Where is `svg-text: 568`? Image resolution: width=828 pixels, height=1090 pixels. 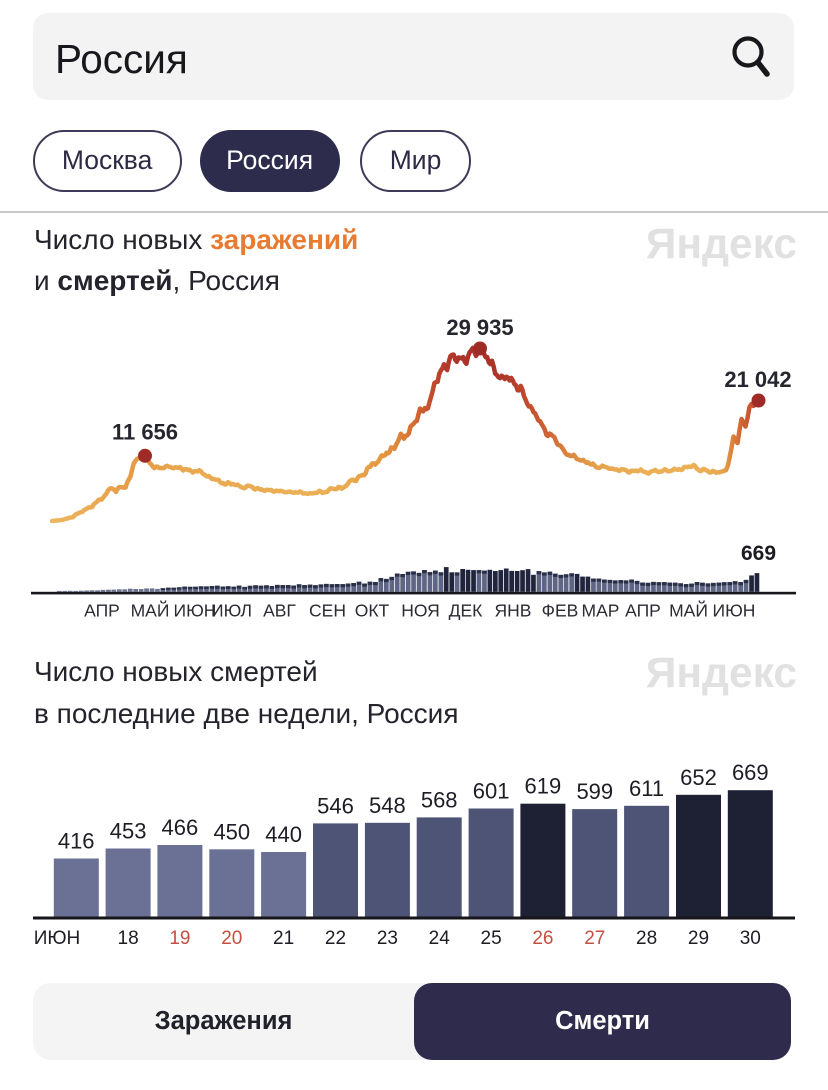 svg-text: 568 is located at coordinates (439, 799).